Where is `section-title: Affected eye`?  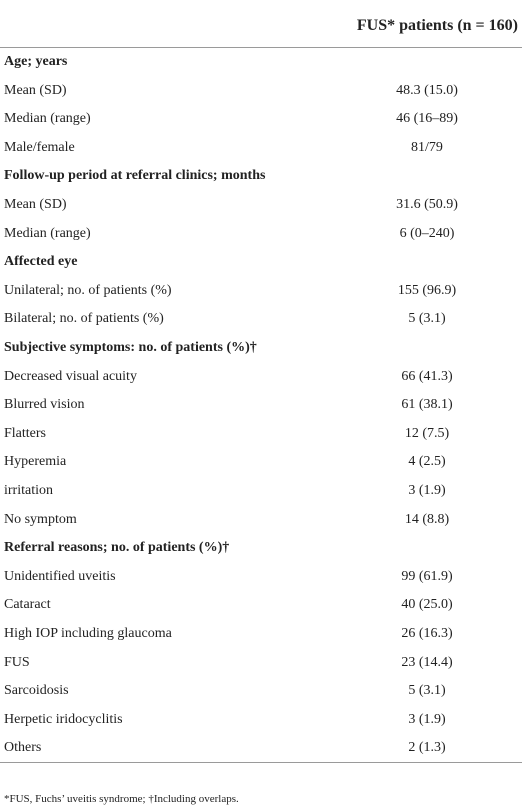
section-title: Affected eye is located at coordinates (41, 262).